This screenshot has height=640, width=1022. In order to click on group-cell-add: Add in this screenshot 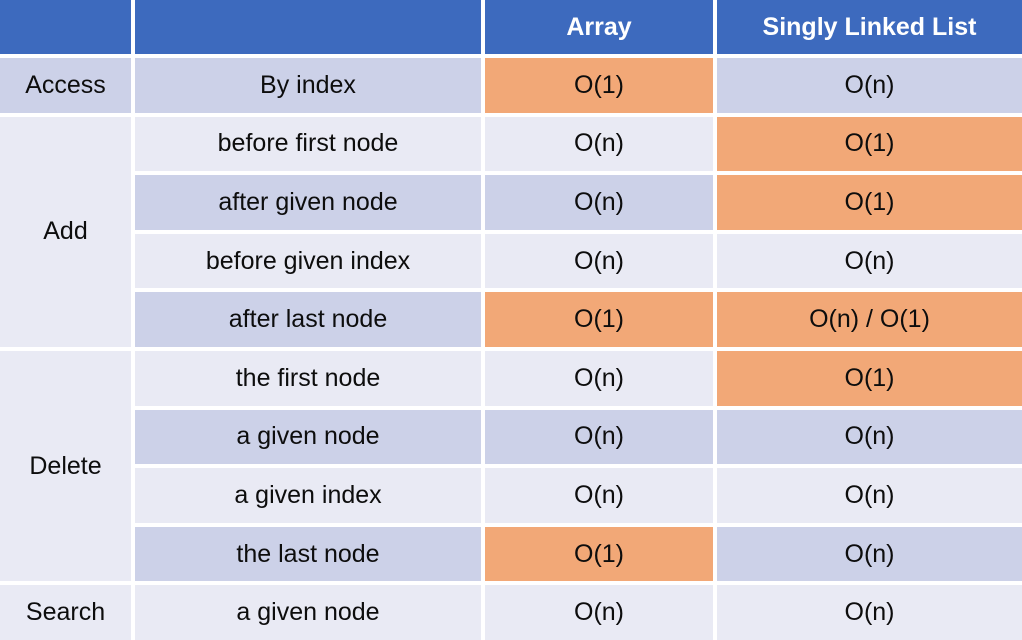, I will do `click(65, 231)`.